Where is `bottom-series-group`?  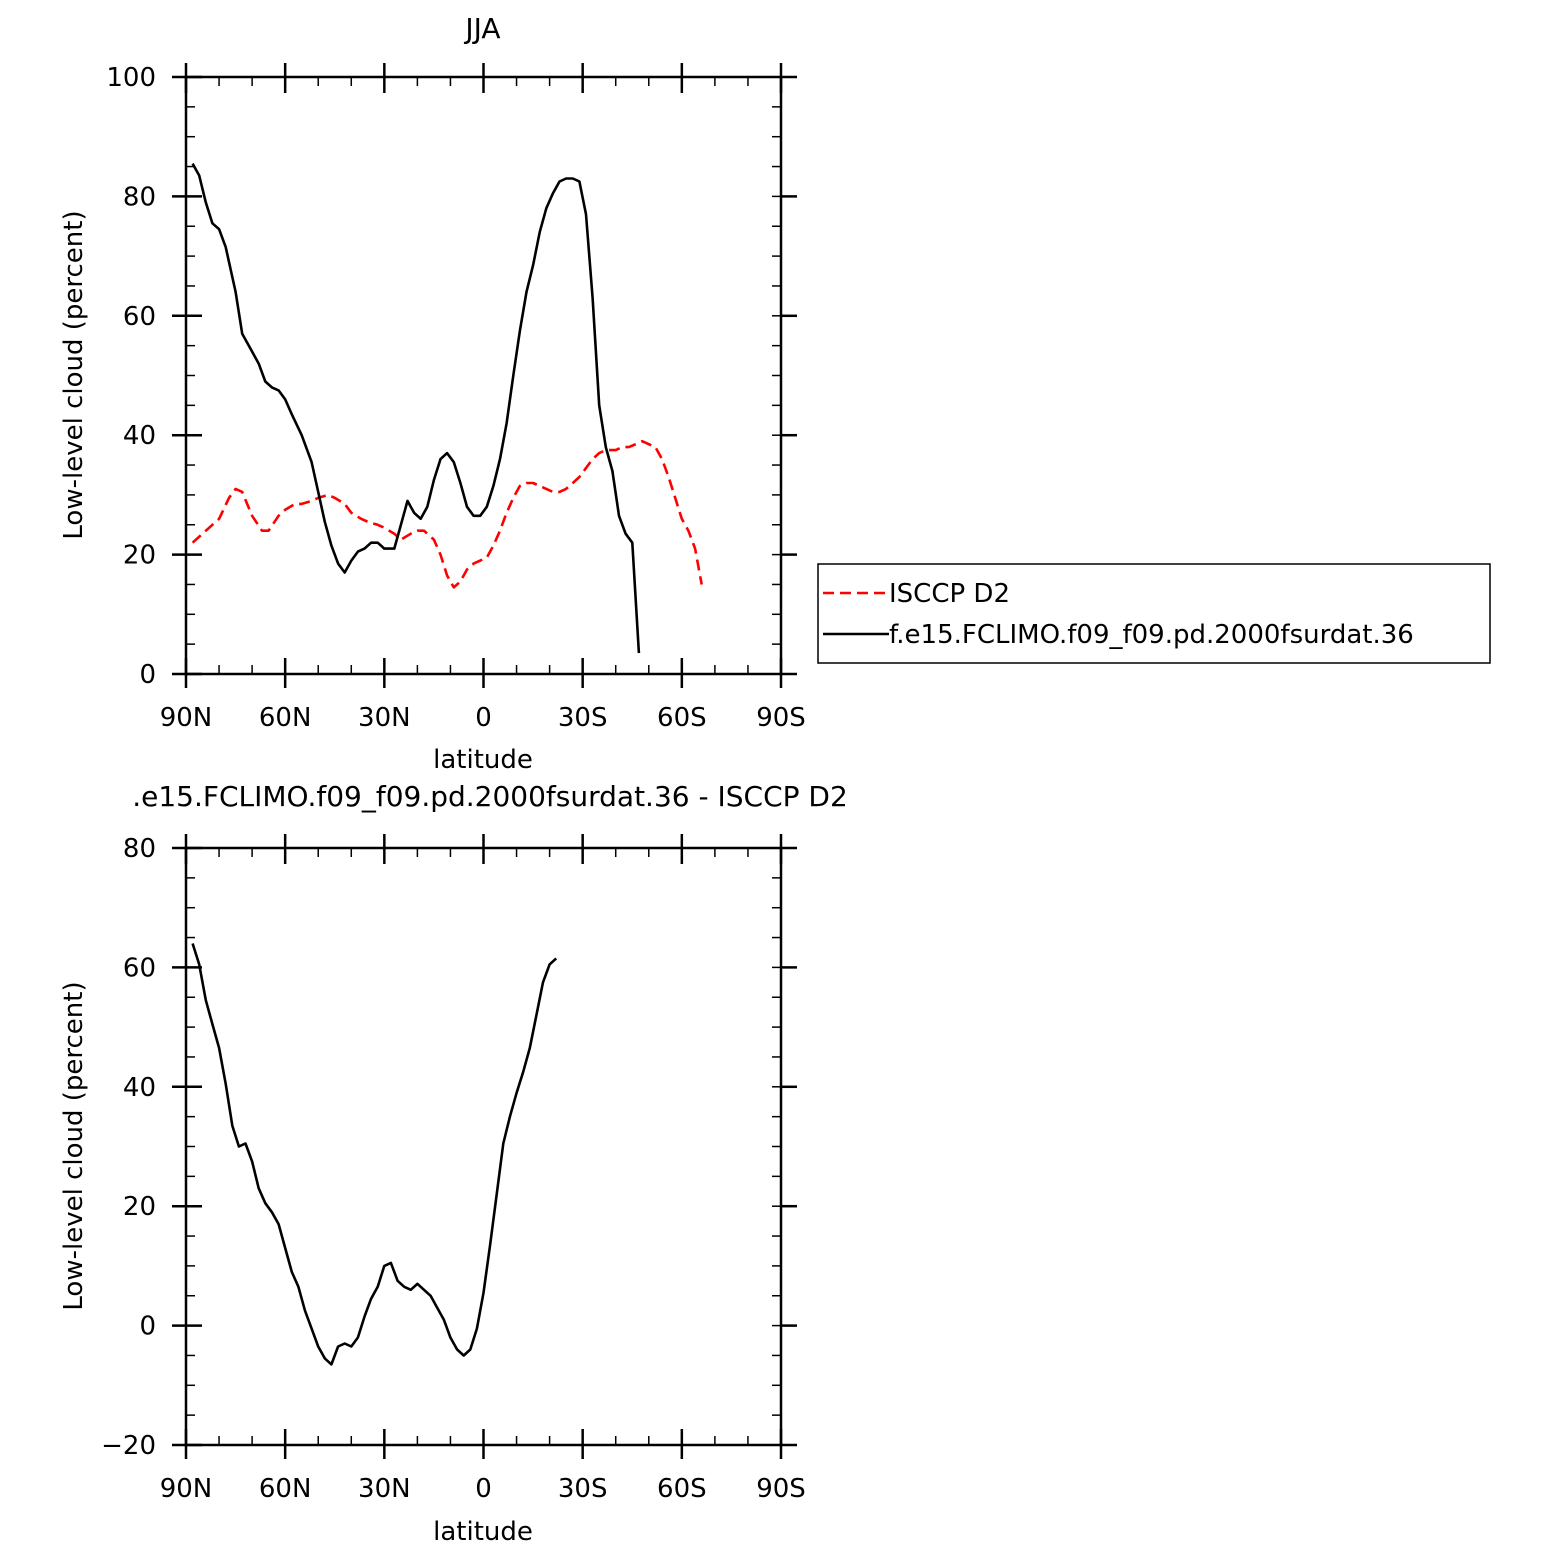
bottom-series-group is located at coordinates (374, 1154).